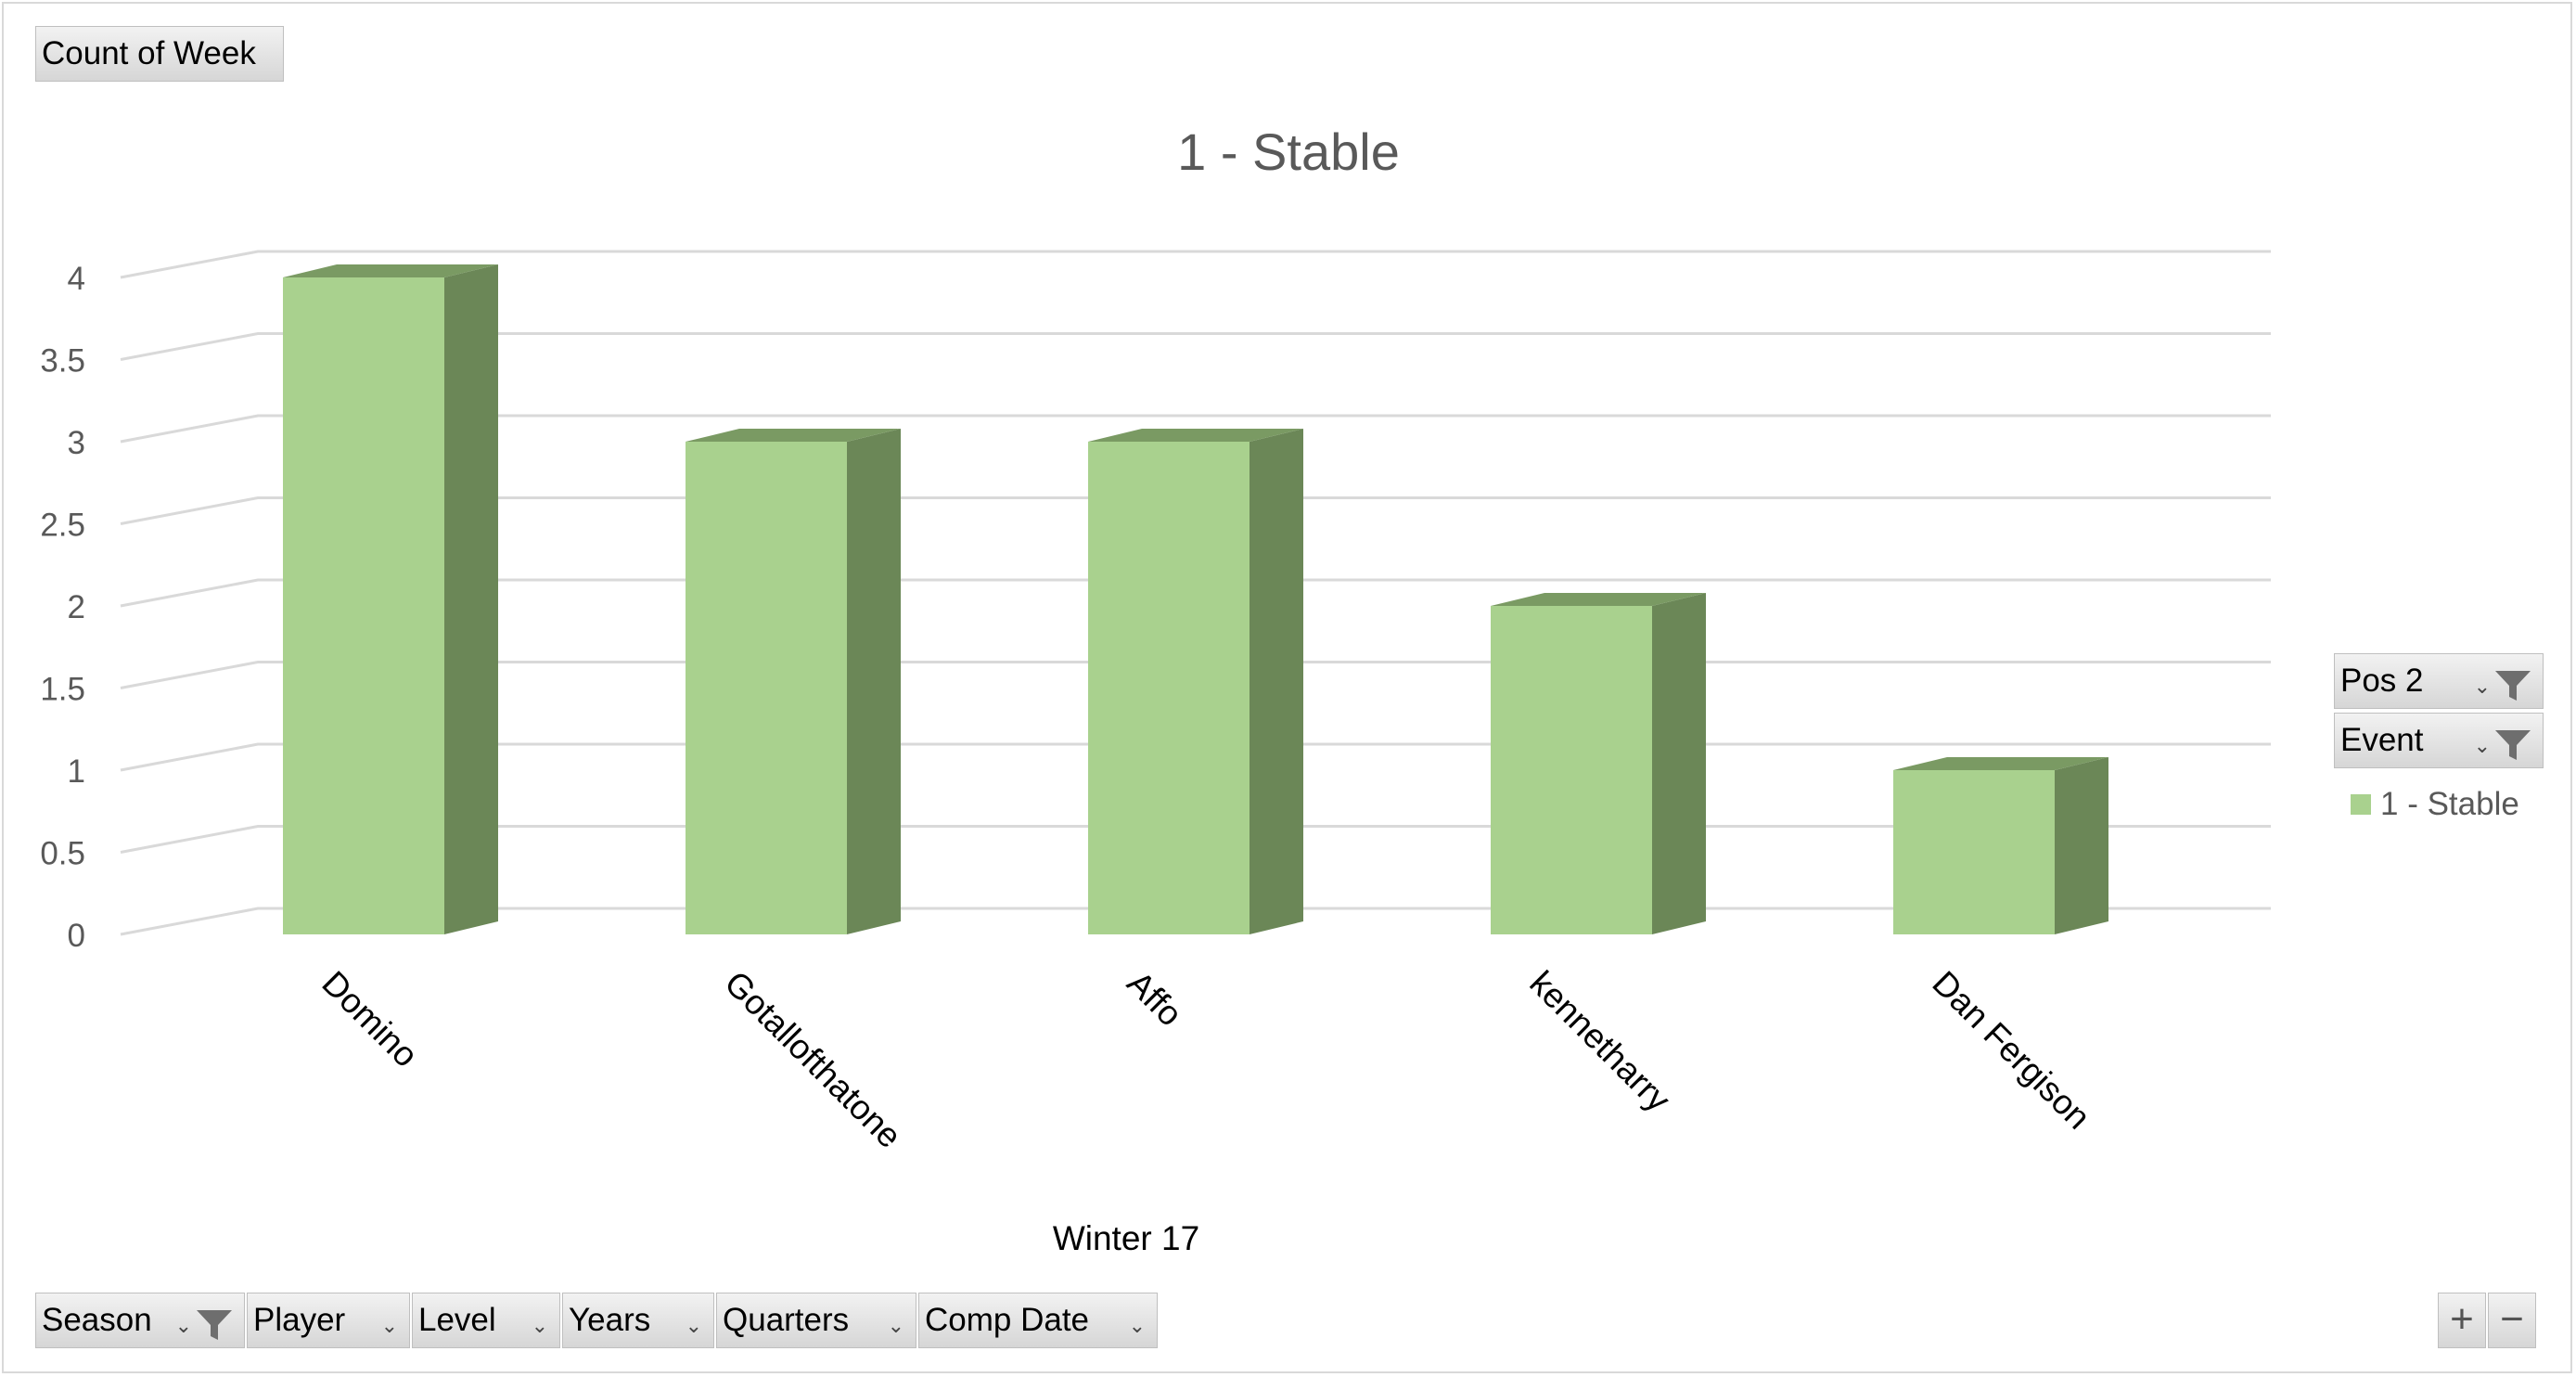  I want to click on axis-field-button: Years ⌄, so click(638, 1320).